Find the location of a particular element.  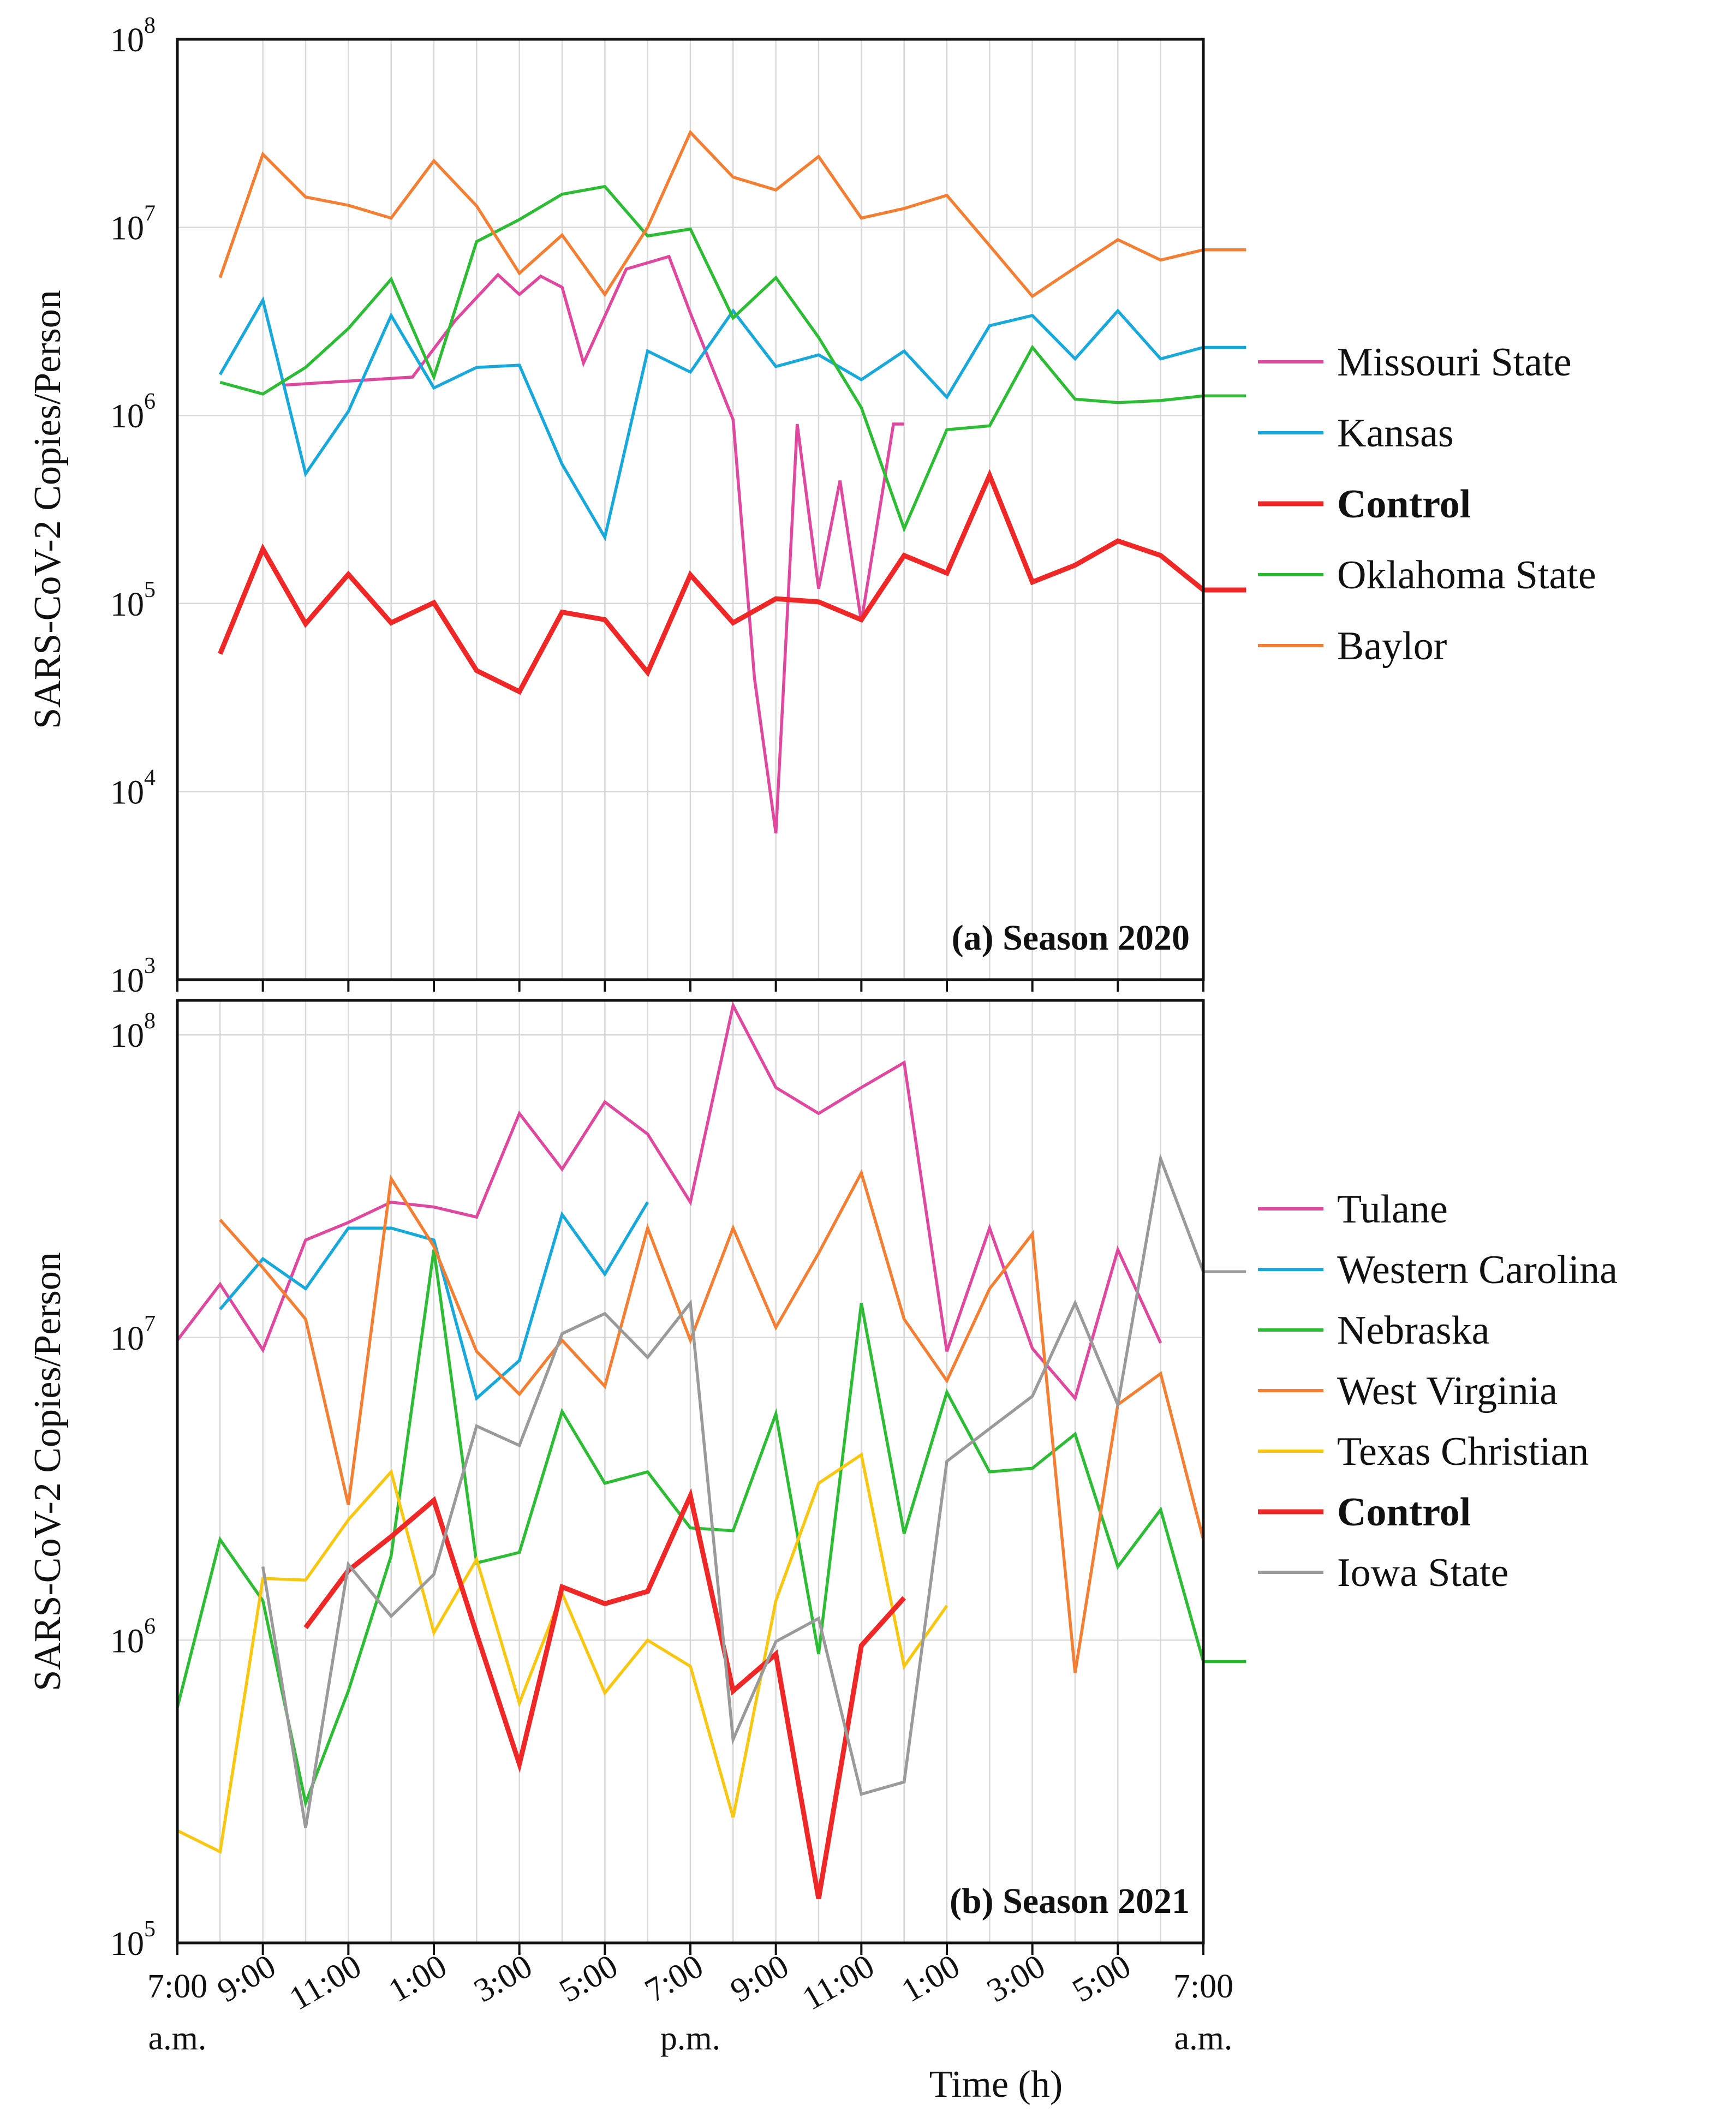

series-line-west-virginia is located at coordinates (712, 1420).